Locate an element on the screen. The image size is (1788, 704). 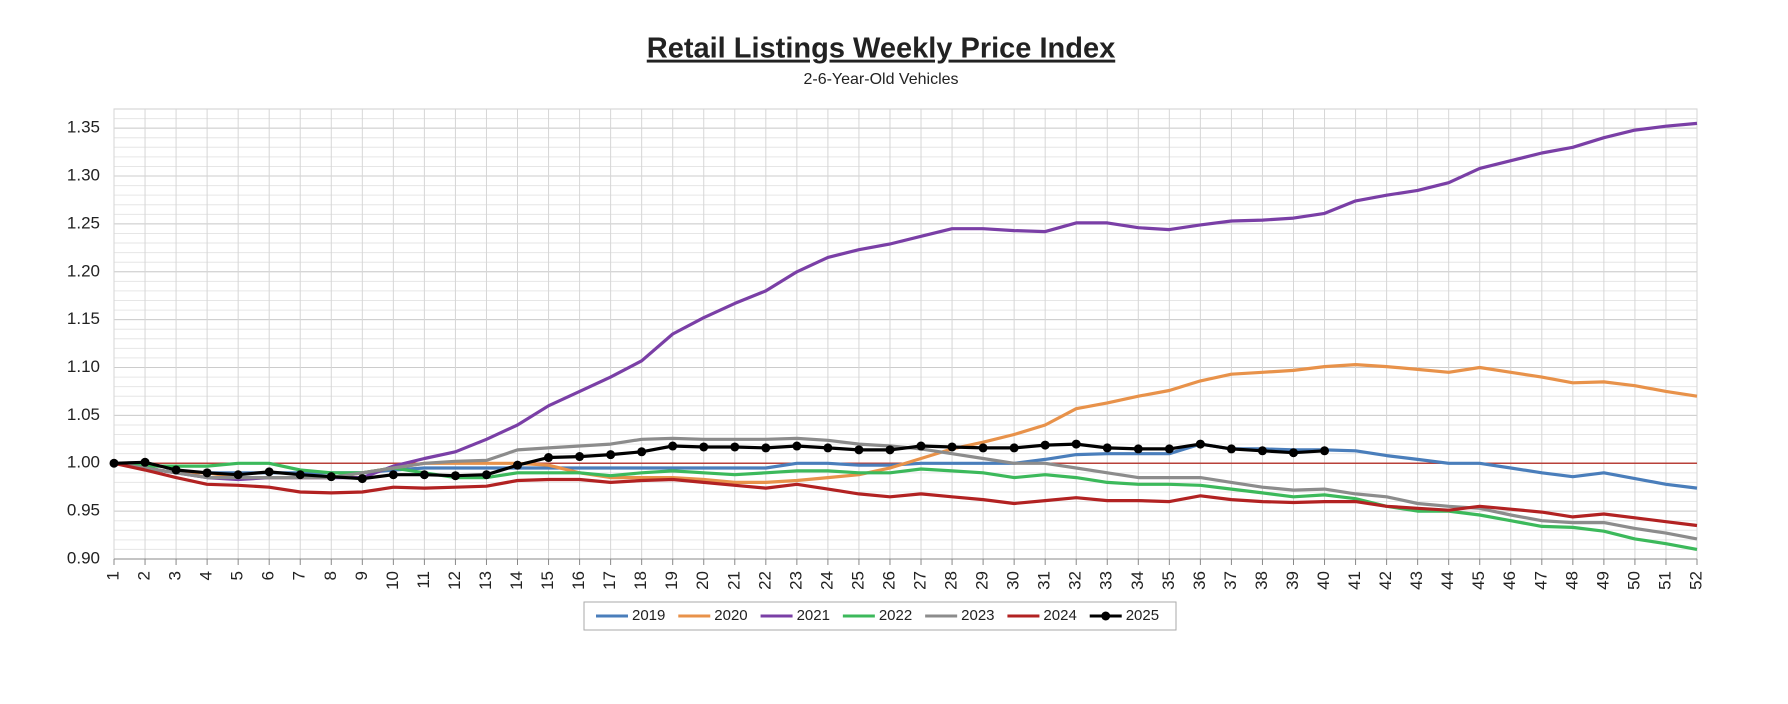
y-tick-label: 1.00 is located at coordinates (83, 462).